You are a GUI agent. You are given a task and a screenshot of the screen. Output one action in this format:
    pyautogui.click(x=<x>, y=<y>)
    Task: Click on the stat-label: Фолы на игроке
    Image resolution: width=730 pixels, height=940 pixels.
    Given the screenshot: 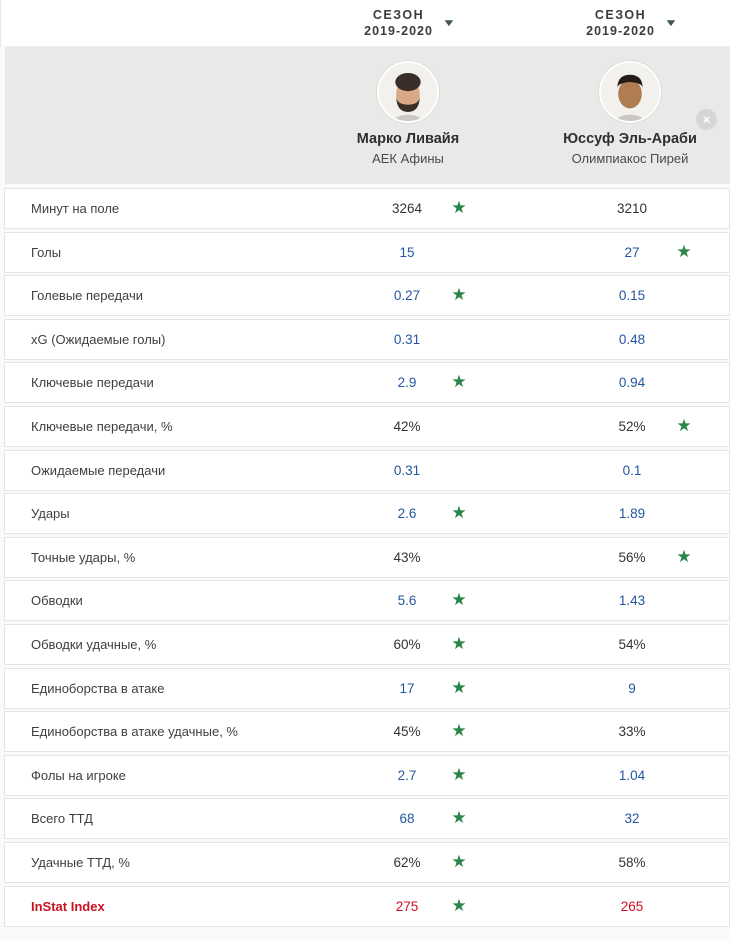 What is the action you would take?
    pyautogui.click(x=78, y=775)
    